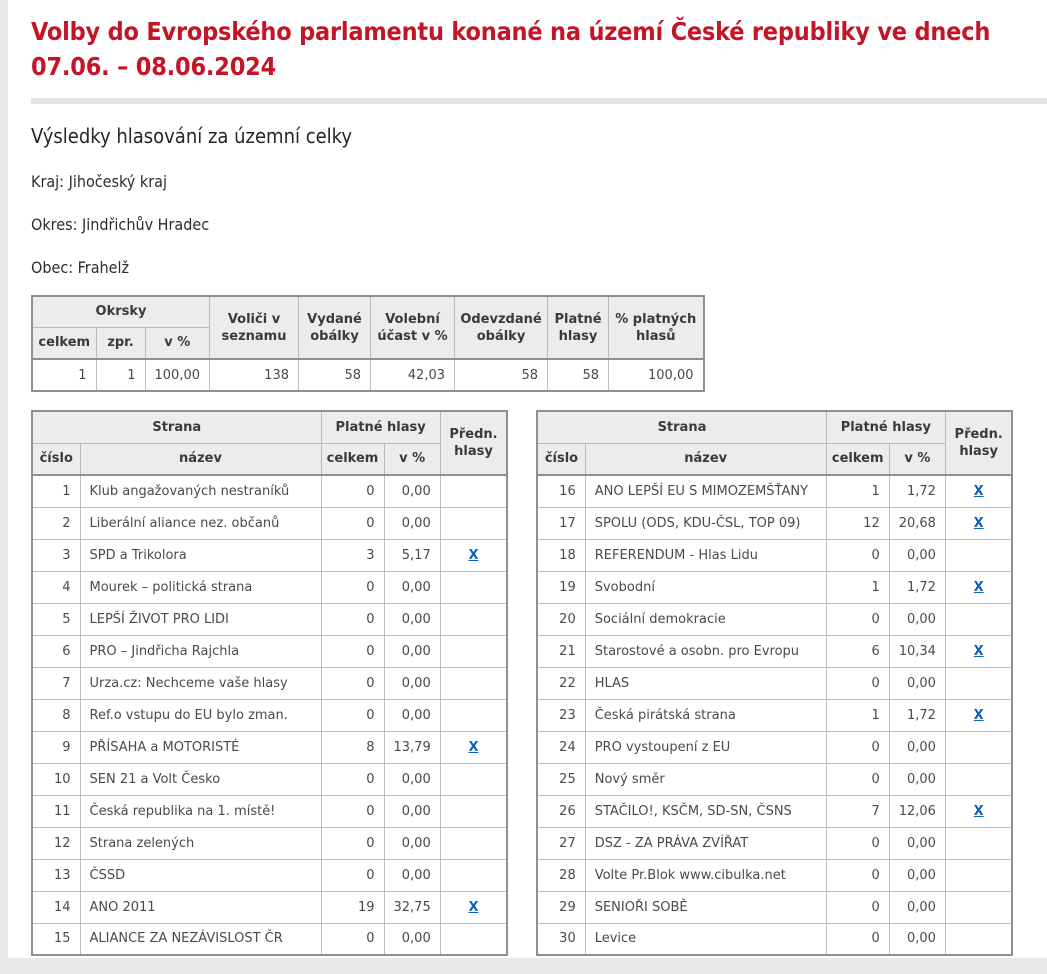  Describe the element at coordinates (857, 651) in the screenshot. I see `party-votes-total: 6` at that location.